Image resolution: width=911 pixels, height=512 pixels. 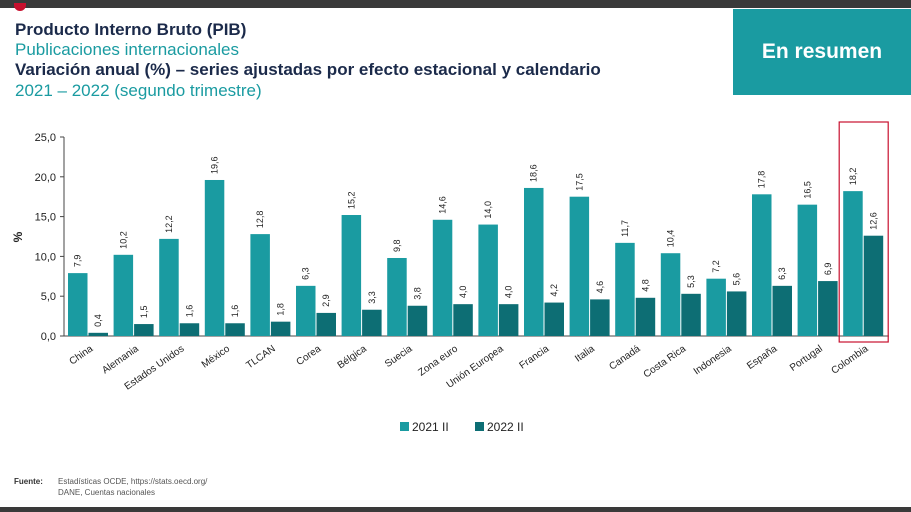 I want to click on data-label: 10,2, so click(x=123, y=240).